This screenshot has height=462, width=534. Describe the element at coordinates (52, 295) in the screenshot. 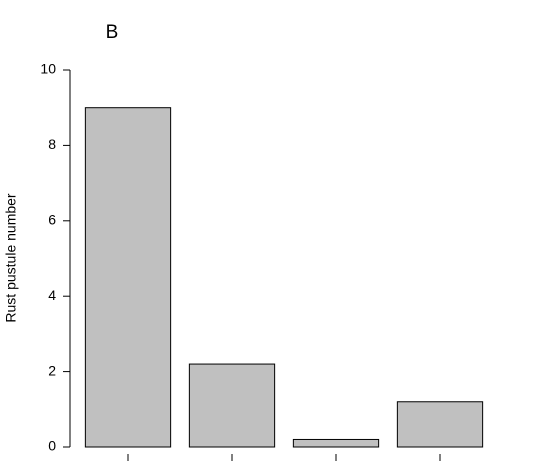

I see `y-tick-label: 4` at that location.